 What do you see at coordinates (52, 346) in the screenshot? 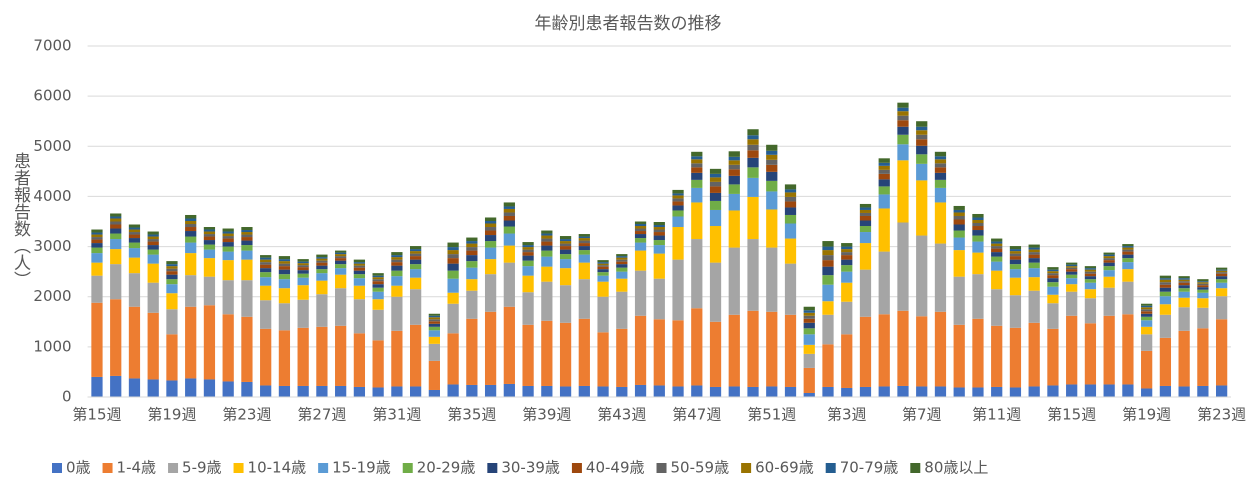
I see `y-tick-label: 1000` at bounding box center [52, 346].